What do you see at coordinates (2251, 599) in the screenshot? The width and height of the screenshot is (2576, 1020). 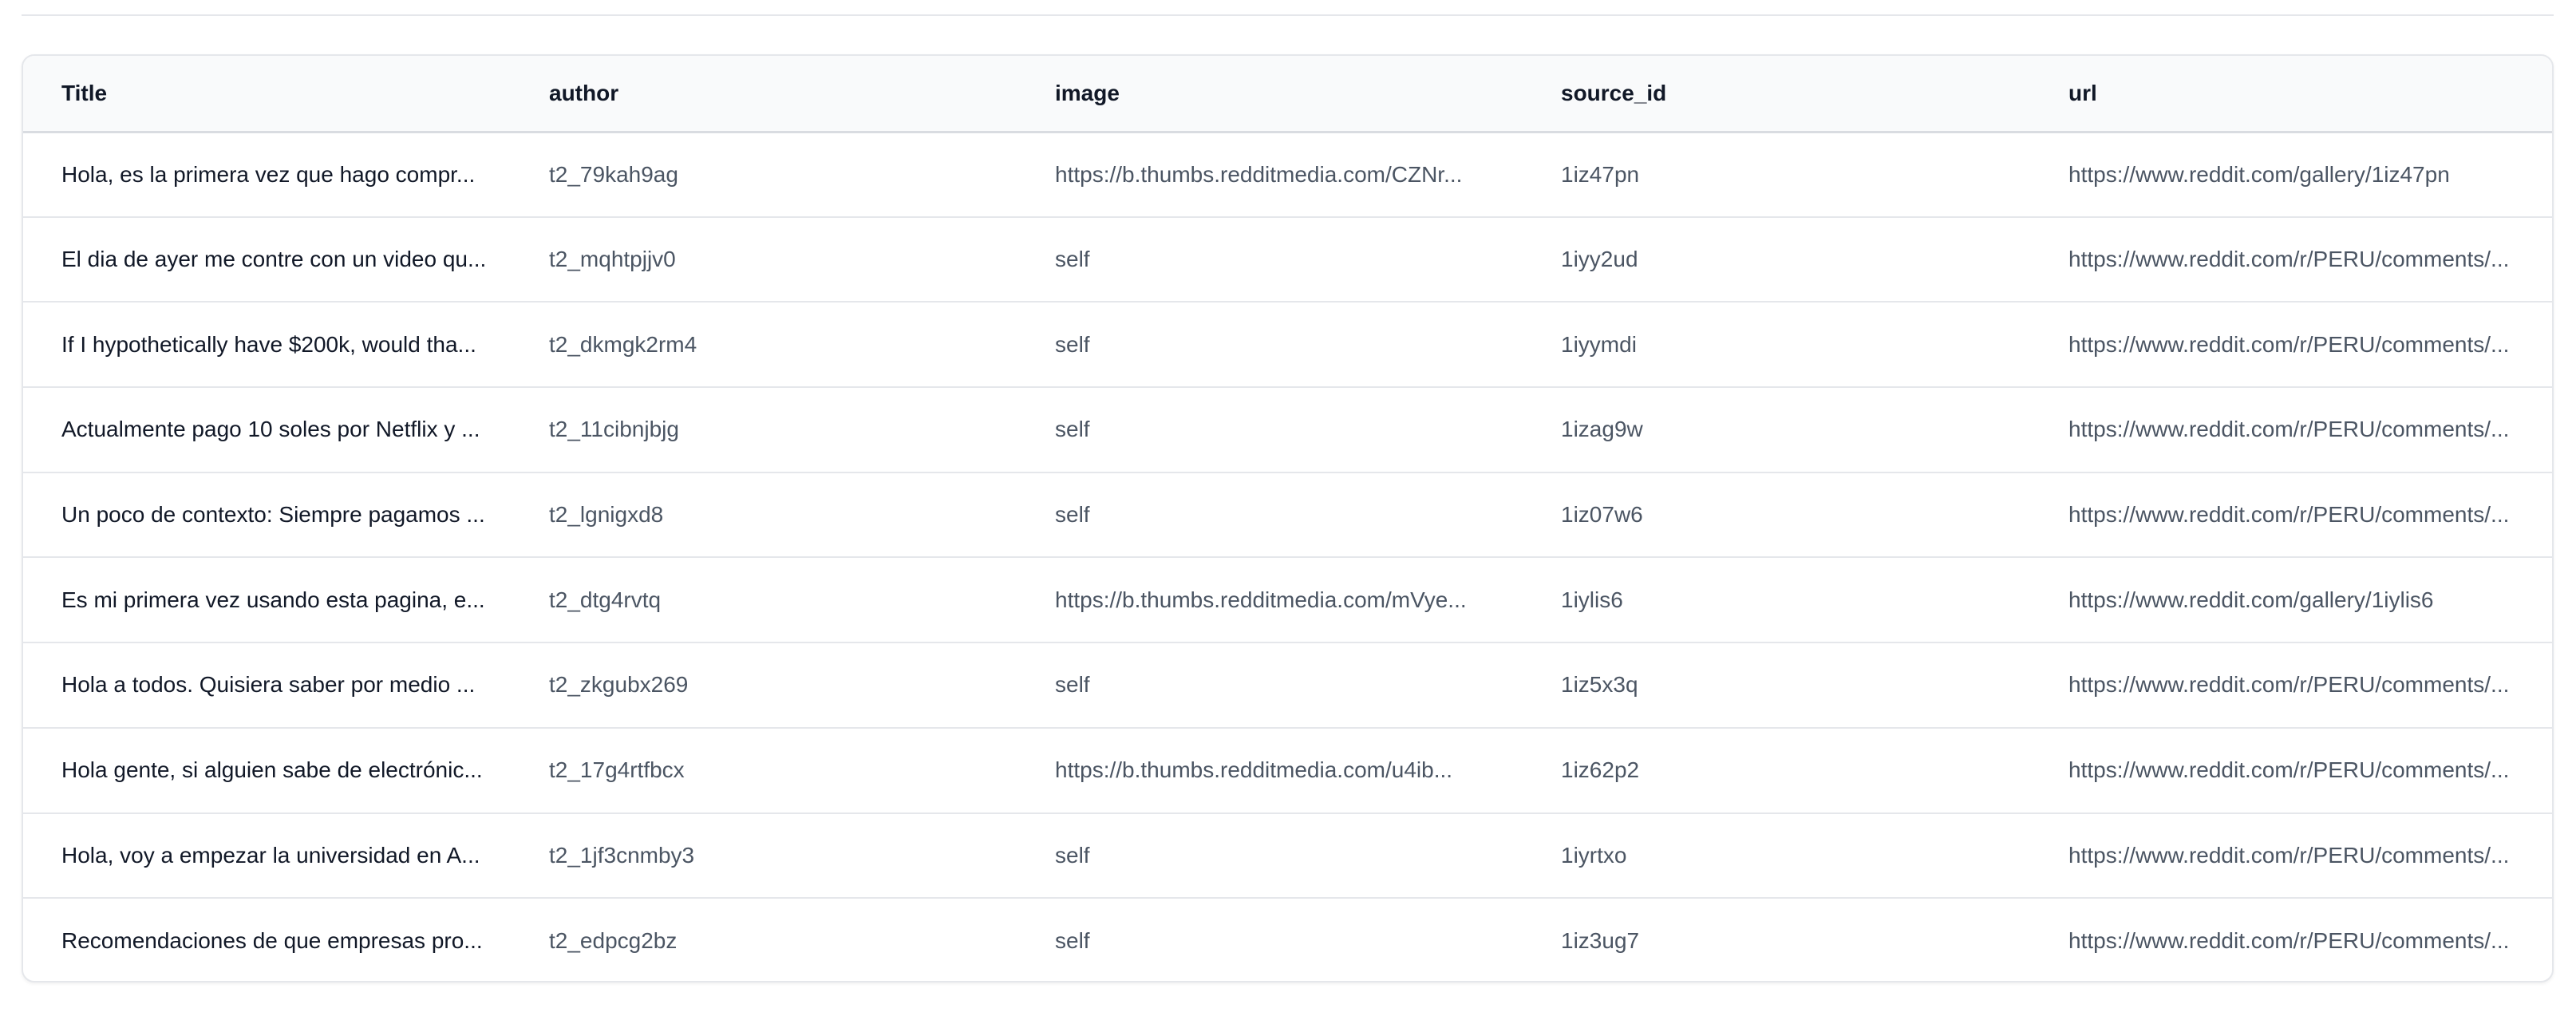 I see `url-cell: https://www.reddit.com/gallery/1iylis6` at bounding box center [2251, 599].